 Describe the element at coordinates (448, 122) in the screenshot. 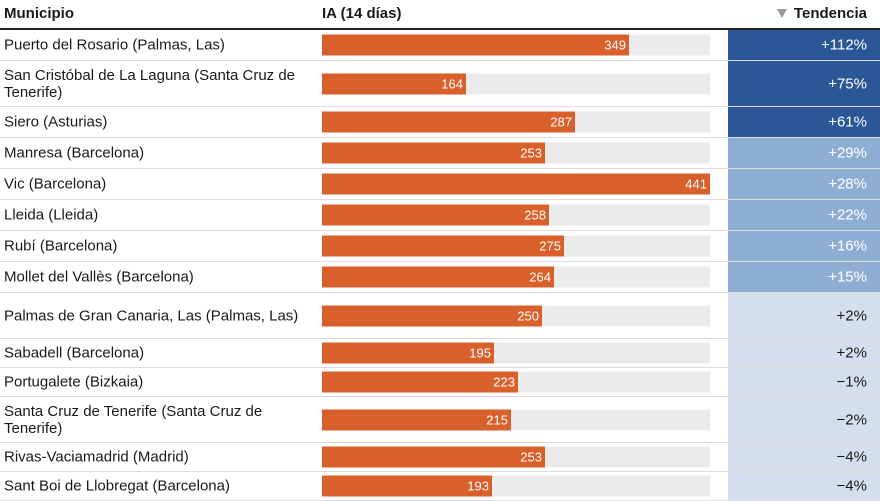

I see `ia-bar: 287` at that location.